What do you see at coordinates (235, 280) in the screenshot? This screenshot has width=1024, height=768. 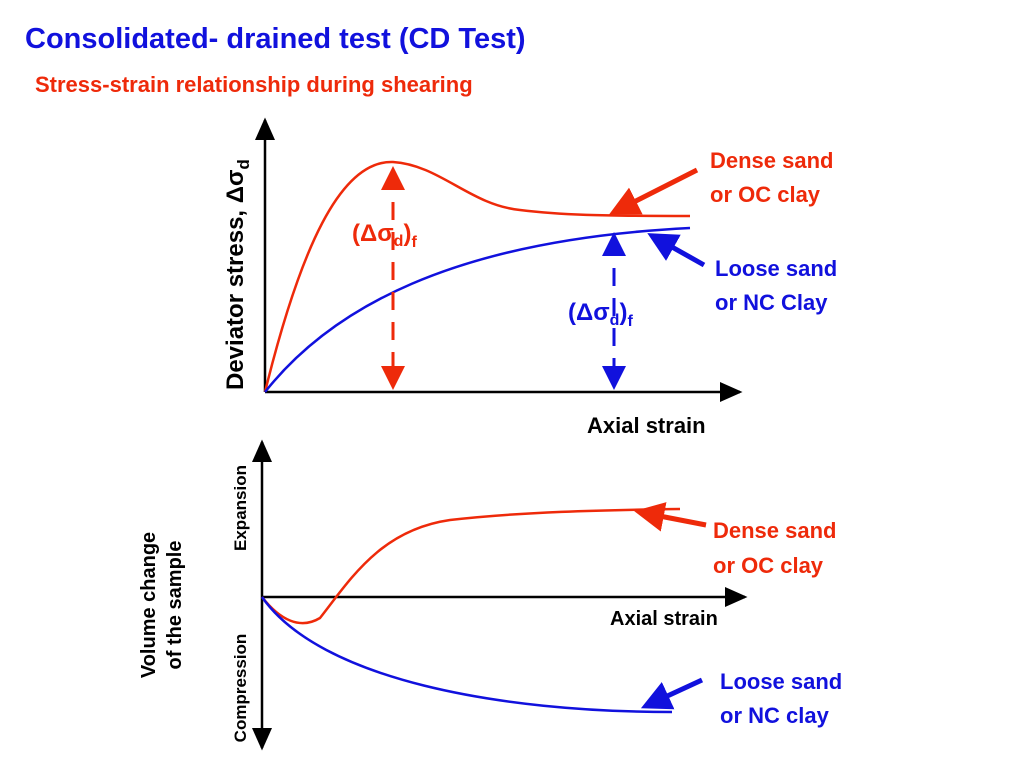 I see `label-part: Deviator stress, Δσ` at bounding box center [235, 280].